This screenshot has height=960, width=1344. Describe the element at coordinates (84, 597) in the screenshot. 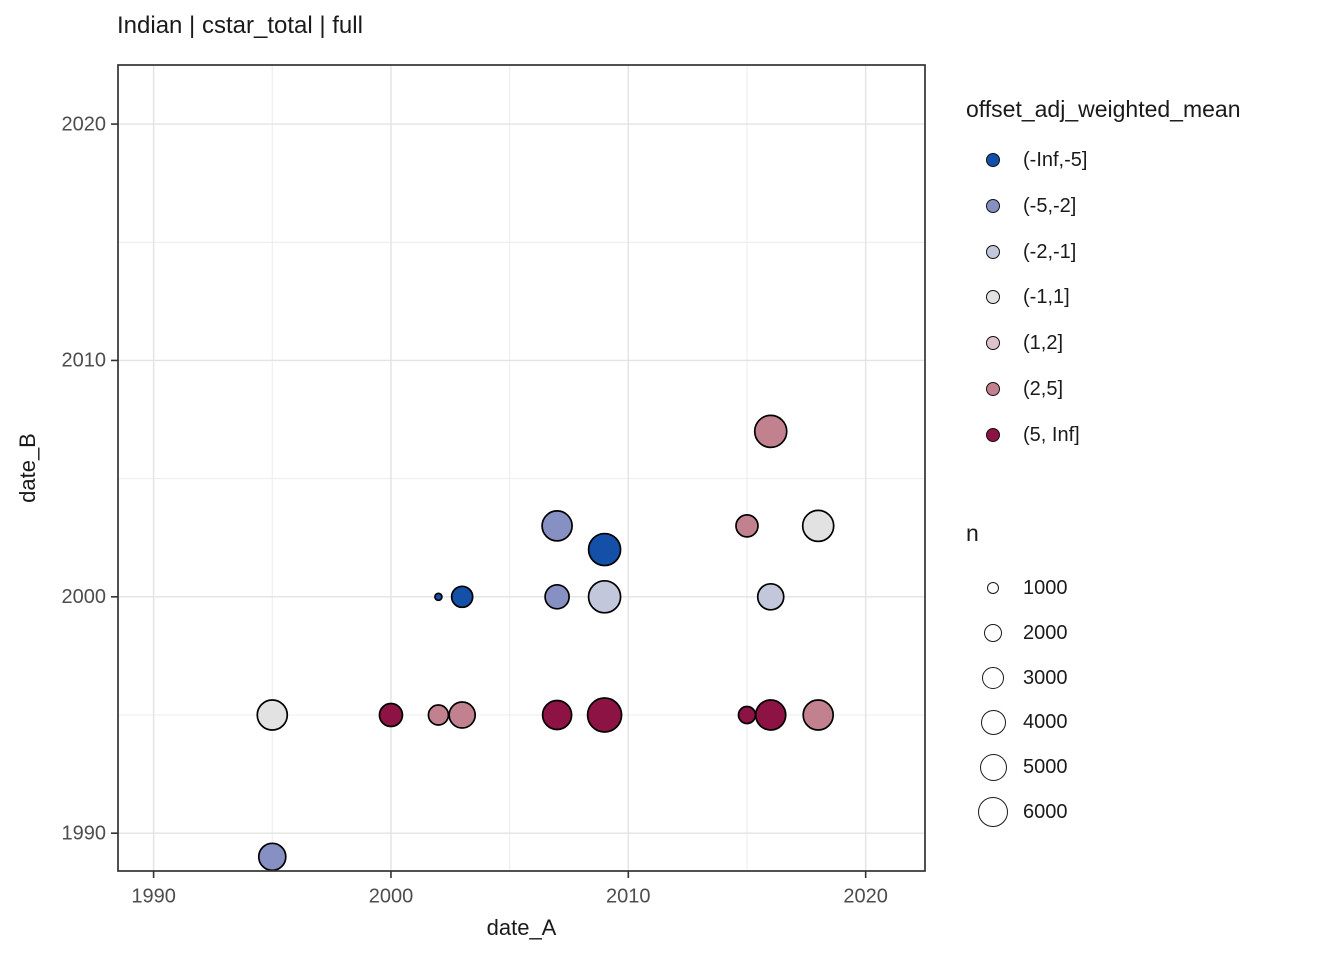

I see `y-tick-label: 2000` at that location.